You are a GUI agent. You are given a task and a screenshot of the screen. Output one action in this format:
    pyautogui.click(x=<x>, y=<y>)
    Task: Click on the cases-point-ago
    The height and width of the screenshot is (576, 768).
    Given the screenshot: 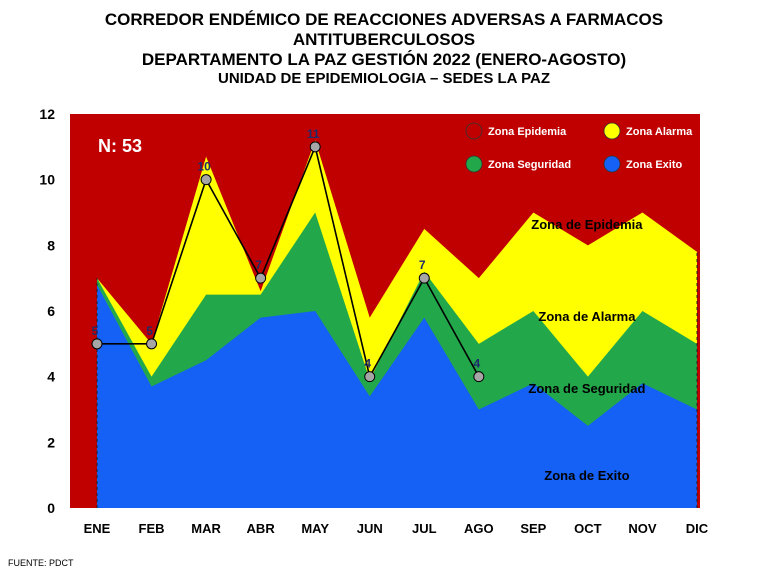 What is the action you would take?
    pyautogui.click(x=479, y=377)
    